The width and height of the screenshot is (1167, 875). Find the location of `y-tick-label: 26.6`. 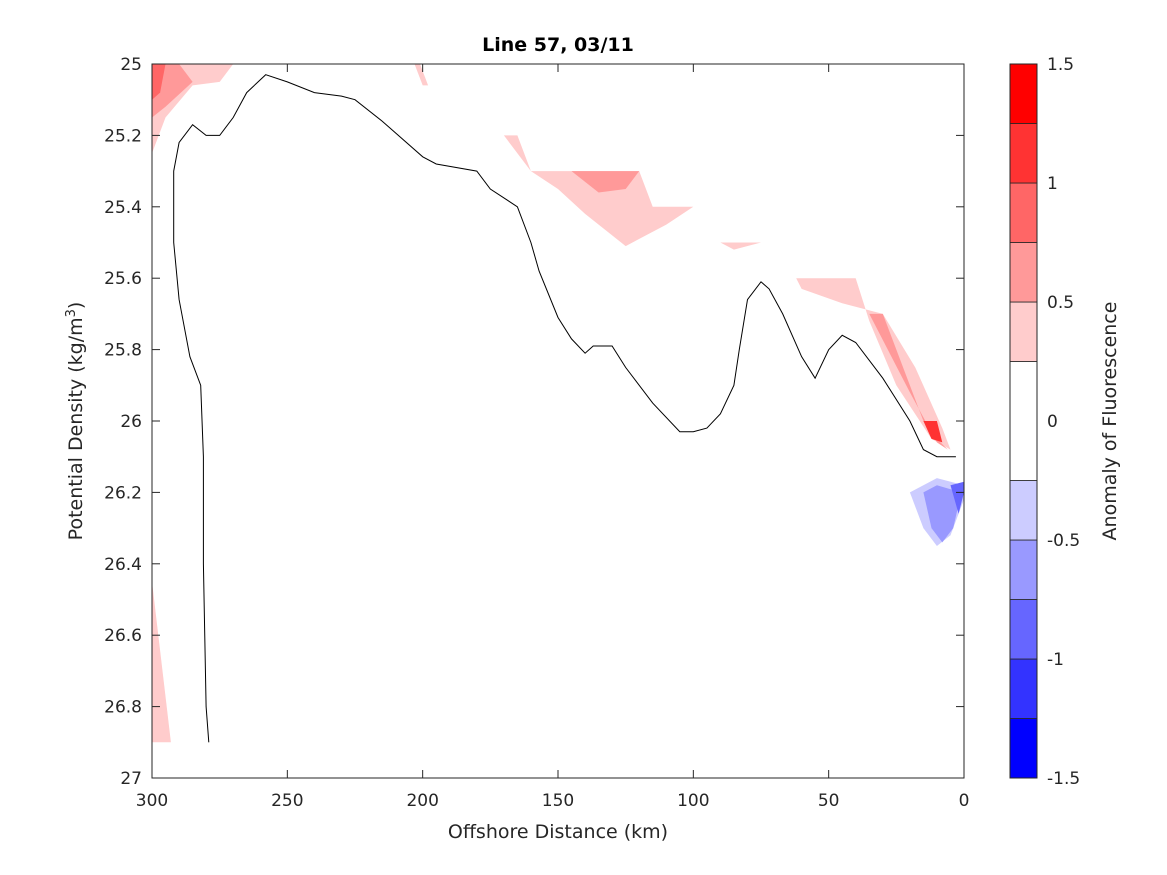

y-tick-label: 26.6 is located at coordinates (123, 636).